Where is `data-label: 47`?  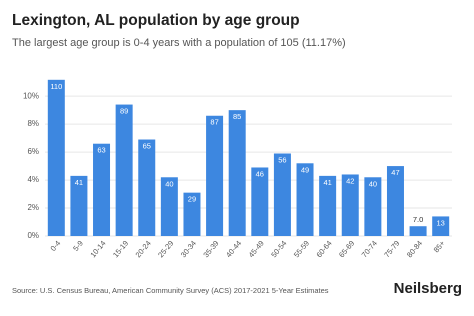
data-label: 47 is located at coordinates (395, 172).